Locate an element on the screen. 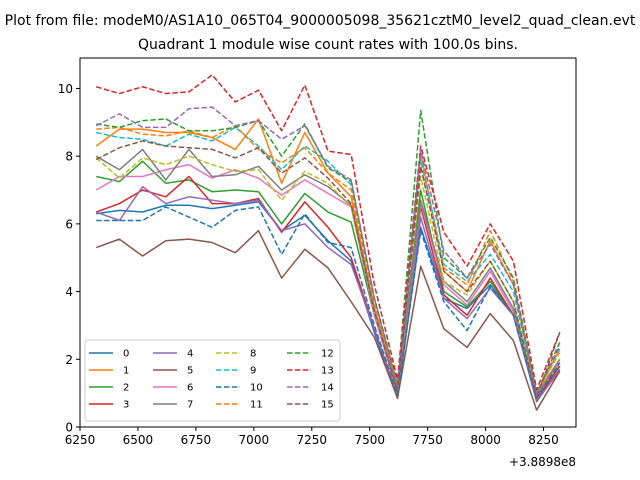 Image resolution: width=640 pixels, height=480 pixels. x-tick-label: 8000 is located at coordinates (485, 440).